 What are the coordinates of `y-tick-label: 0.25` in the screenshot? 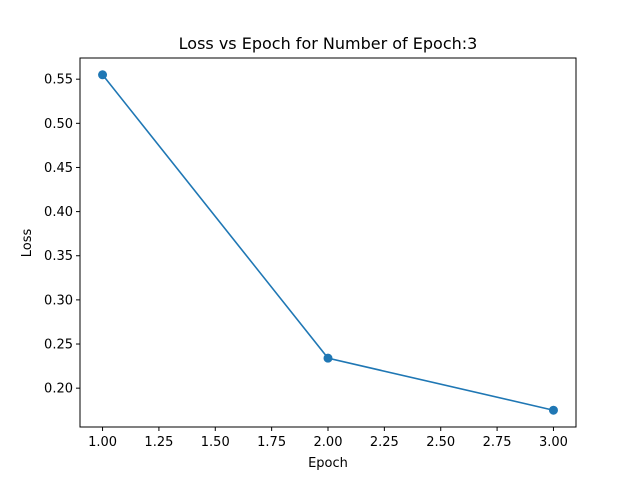 It's located at (58, 345).